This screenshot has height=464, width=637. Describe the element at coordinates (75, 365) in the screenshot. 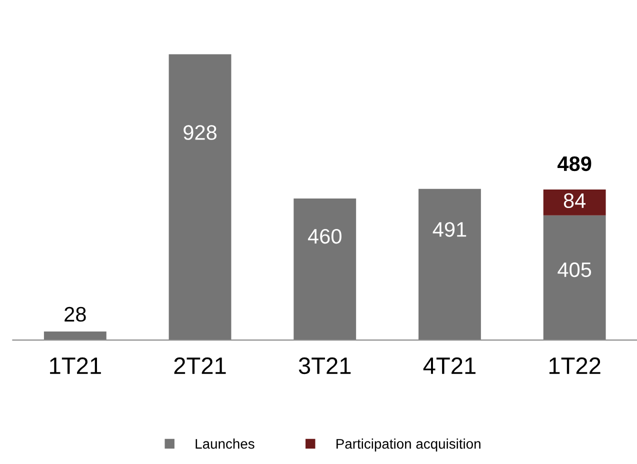

I see `x-tick-label: 1T21` at that location.